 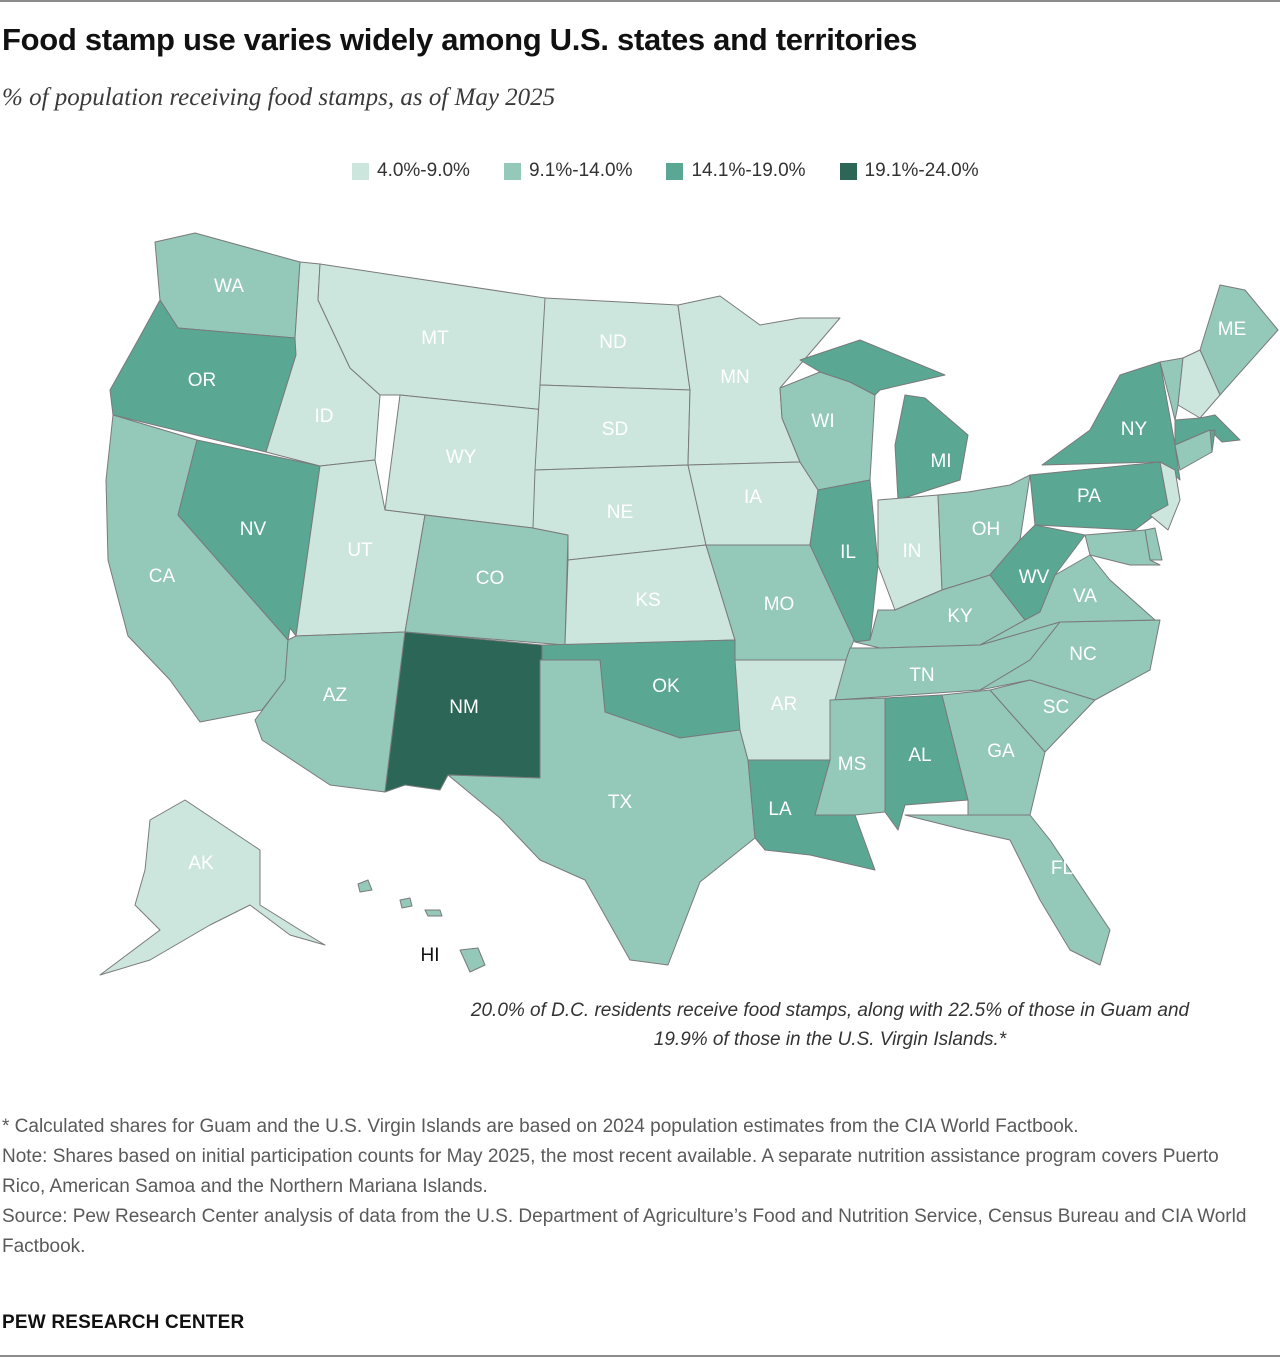 What do you see at coordinates (123, 1322) in the screenshot?
I see `brand-logo-text: PEW RESEARCH CENTER` at bounding box center [123, 1322].